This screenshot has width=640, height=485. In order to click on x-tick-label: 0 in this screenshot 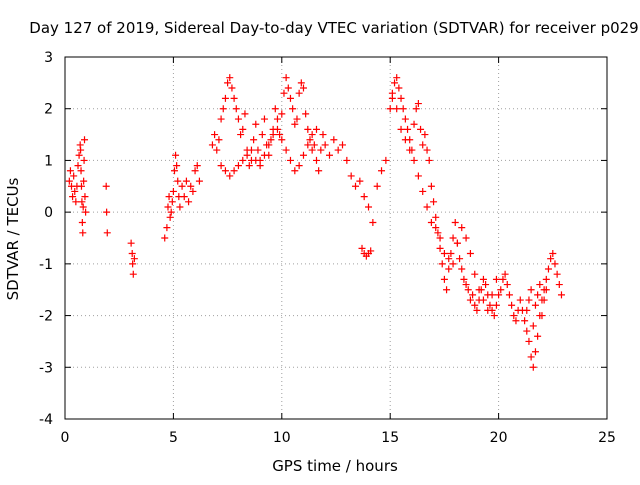, I will do `click(65, 438)`.